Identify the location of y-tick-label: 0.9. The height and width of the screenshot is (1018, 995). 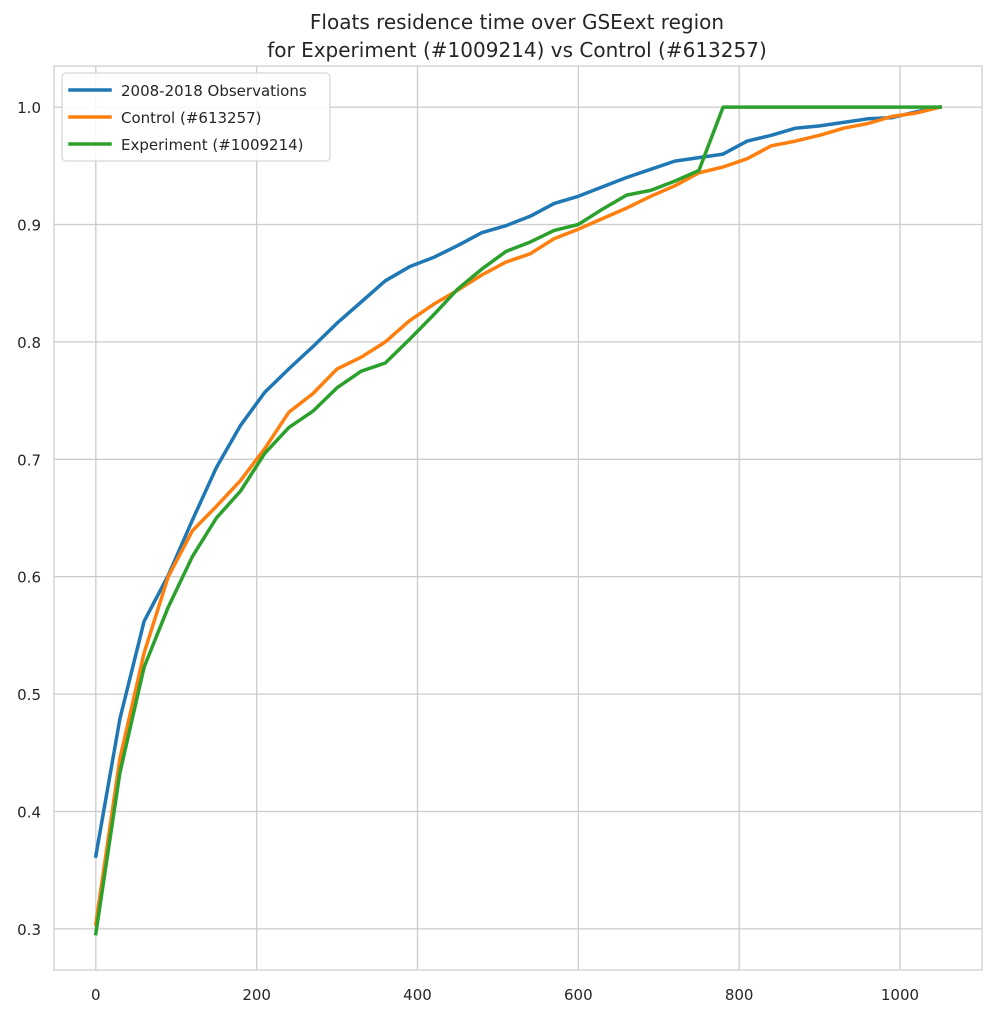
(29, 225).